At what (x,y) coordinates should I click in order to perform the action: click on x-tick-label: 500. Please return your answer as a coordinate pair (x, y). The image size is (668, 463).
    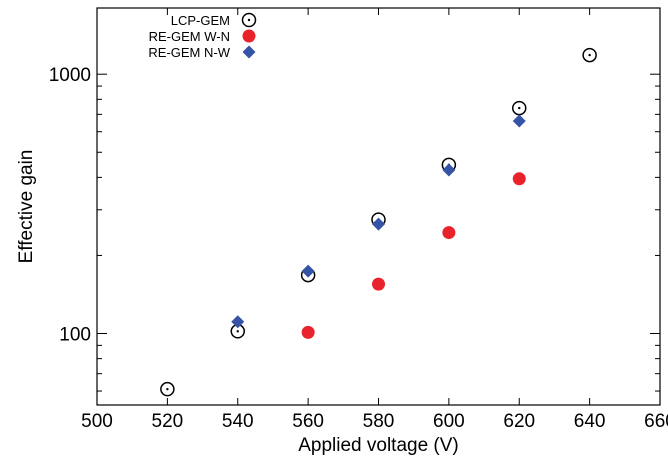
    Looking at the image, I should click on (97, 421).